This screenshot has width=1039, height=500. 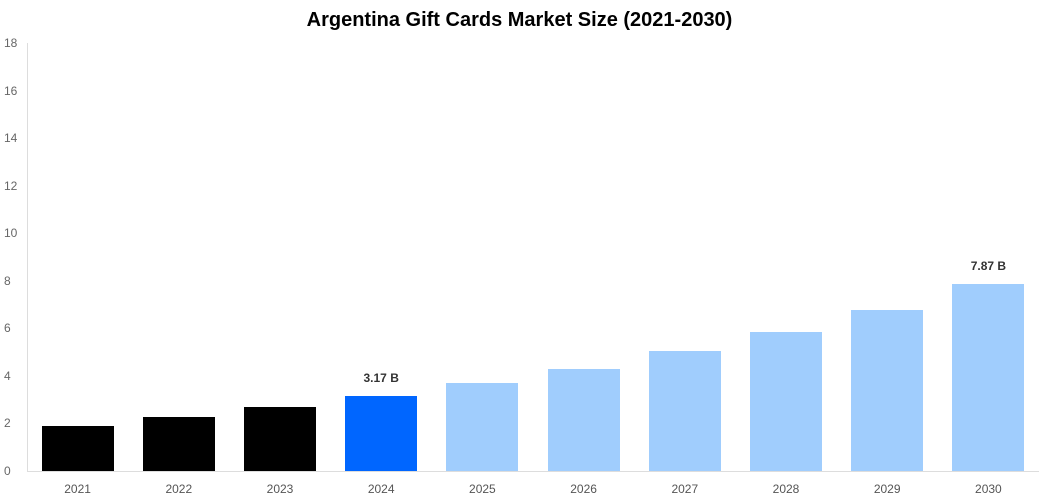 I want to click on x-tick-label: 2022, so click(x=179, y=489).